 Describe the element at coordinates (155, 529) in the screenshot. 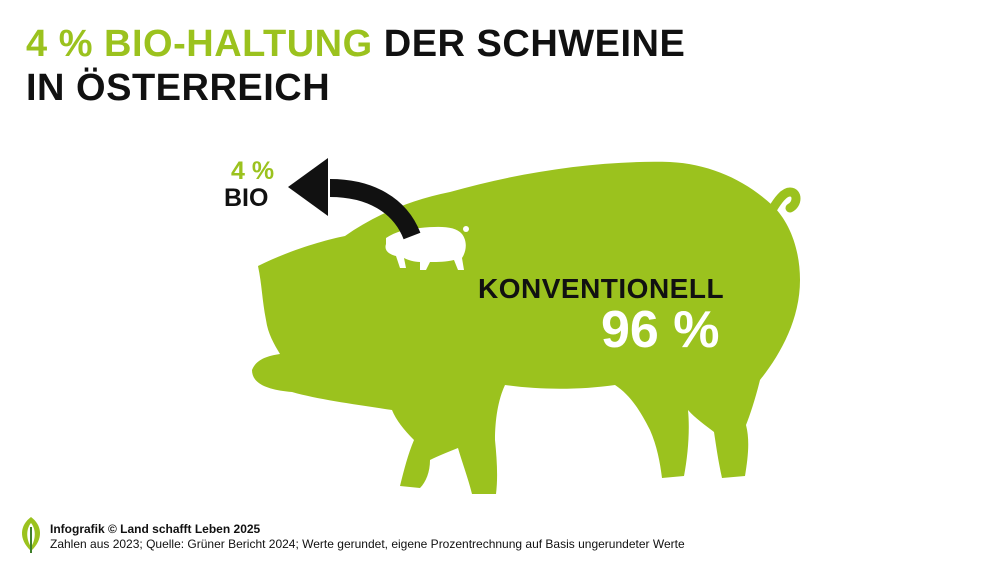

I see `footer-credit: Infografik © Land schafft Leben 2025` at that location.